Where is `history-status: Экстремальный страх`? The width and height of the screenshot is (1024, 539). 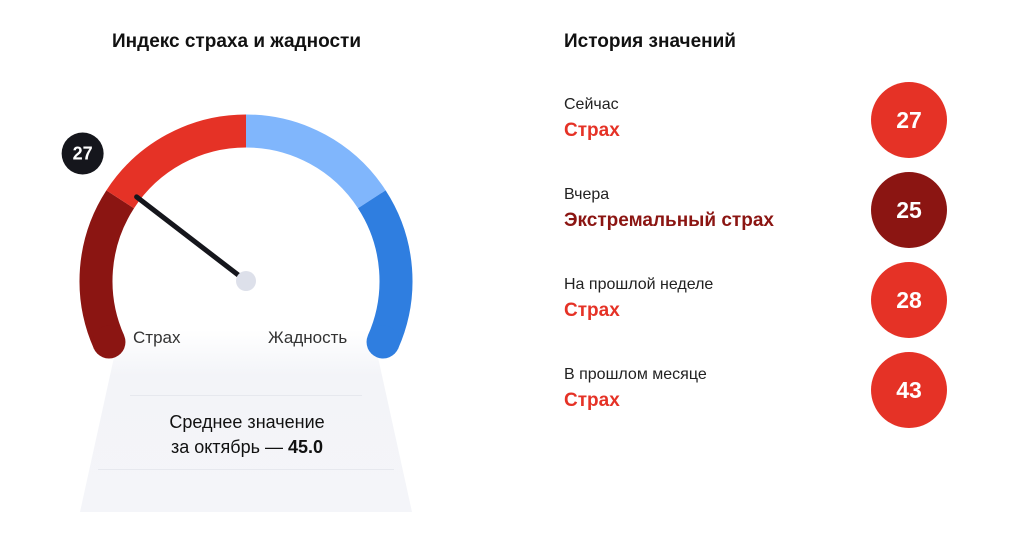 history-status: Экстремальный страх is located at coordinates (669, 220).